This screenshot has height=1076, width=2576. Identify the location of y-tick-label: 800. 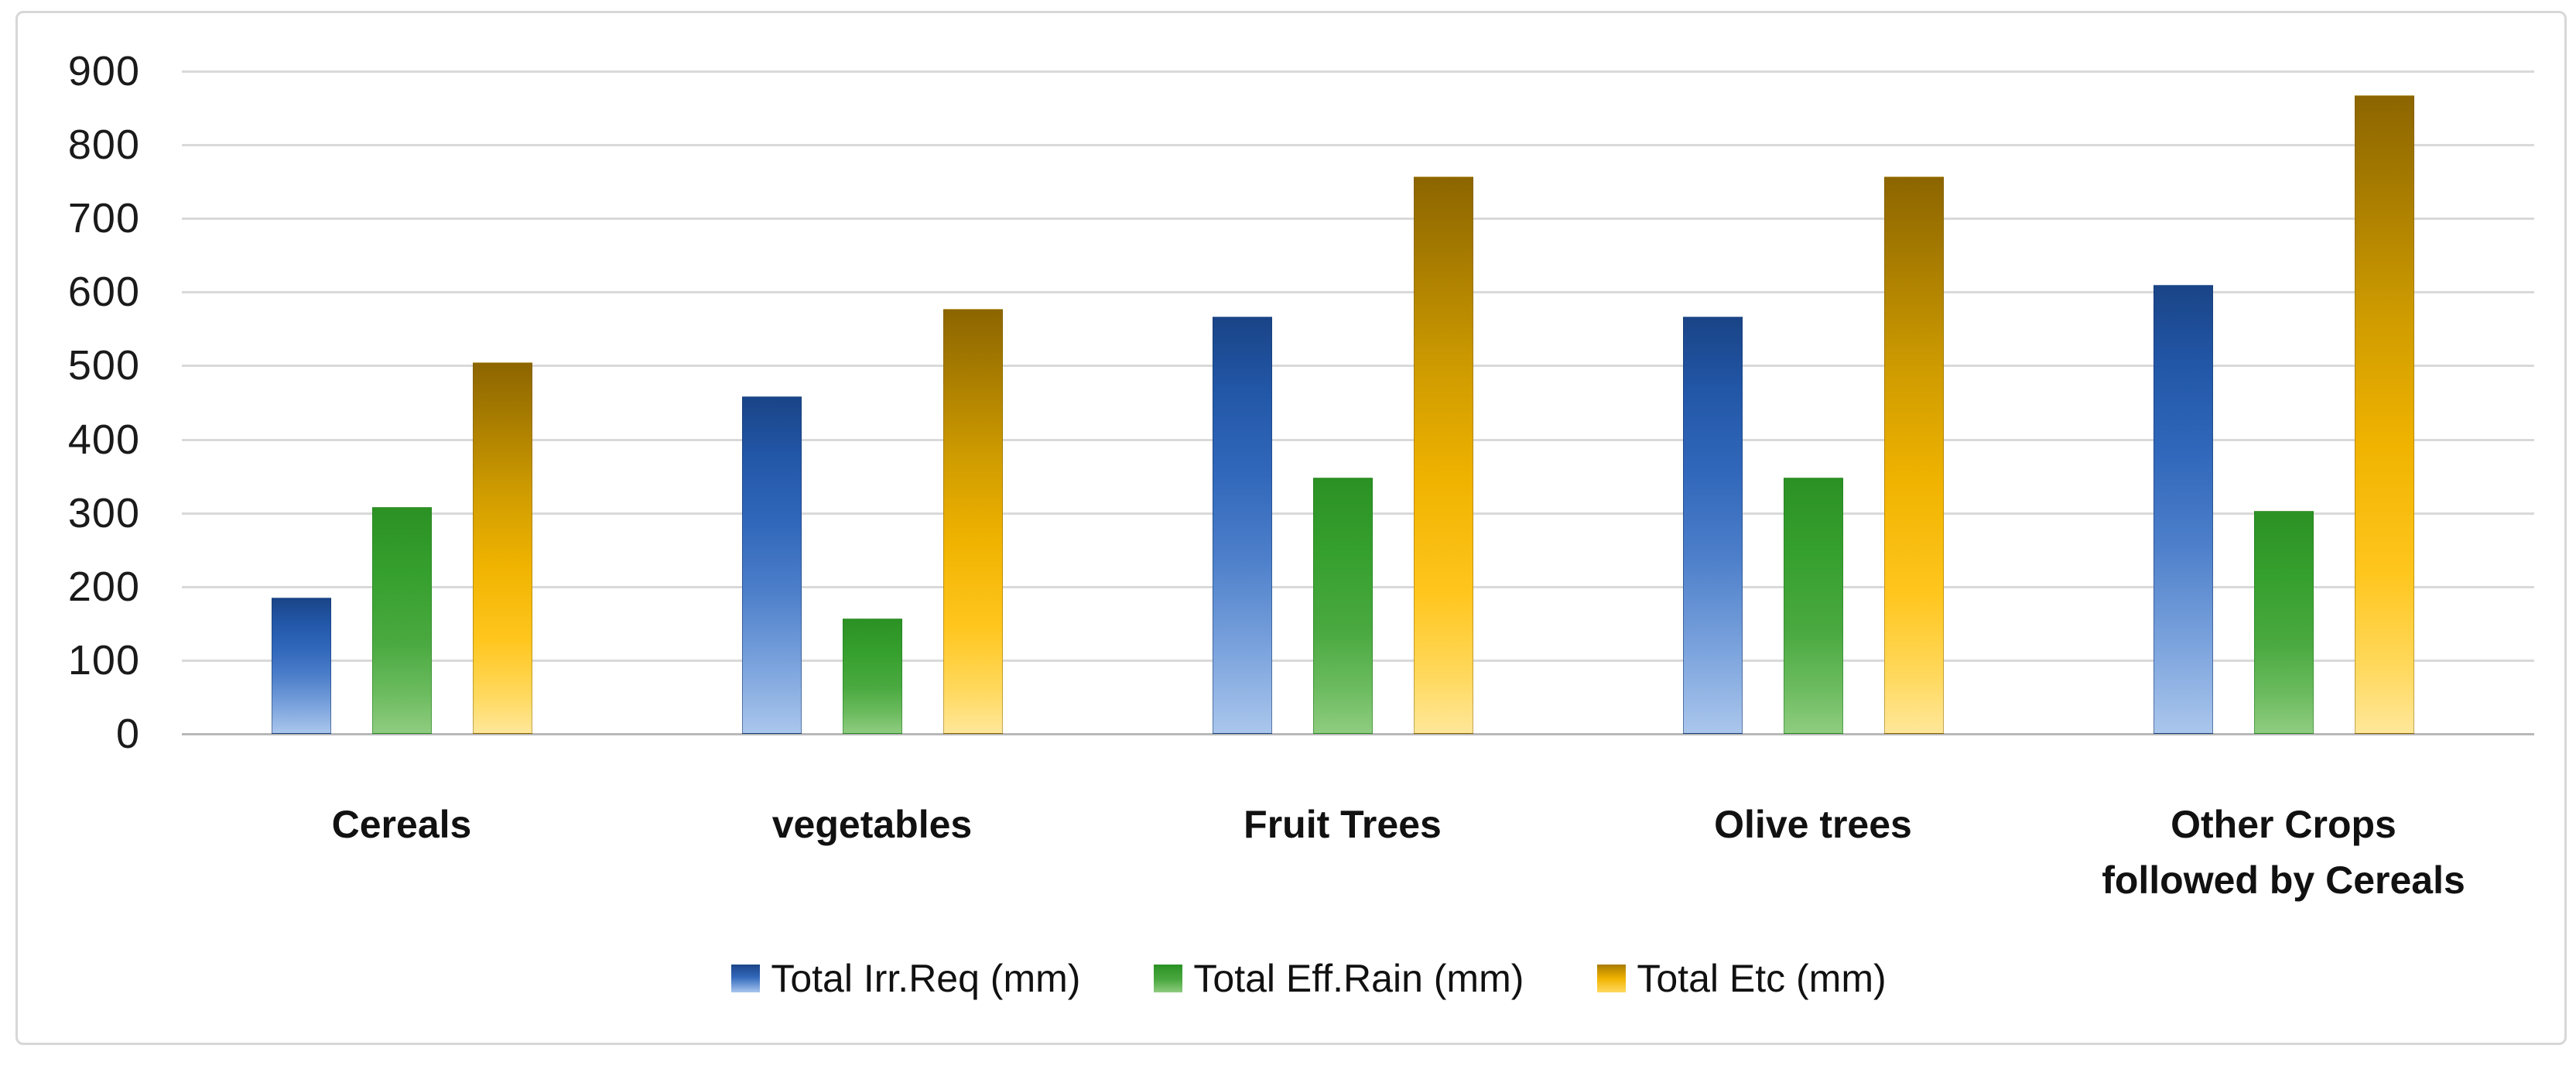
(104, 145).